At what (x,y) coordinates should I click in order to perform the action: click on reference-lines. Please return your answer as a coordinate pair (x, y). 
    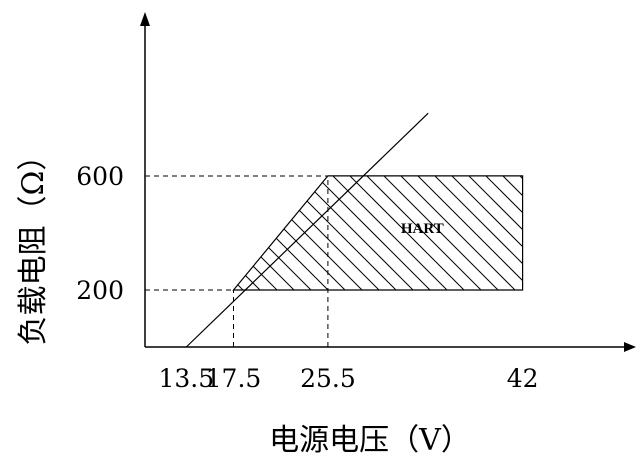
    Looking at the image, I should click on (237, 261).